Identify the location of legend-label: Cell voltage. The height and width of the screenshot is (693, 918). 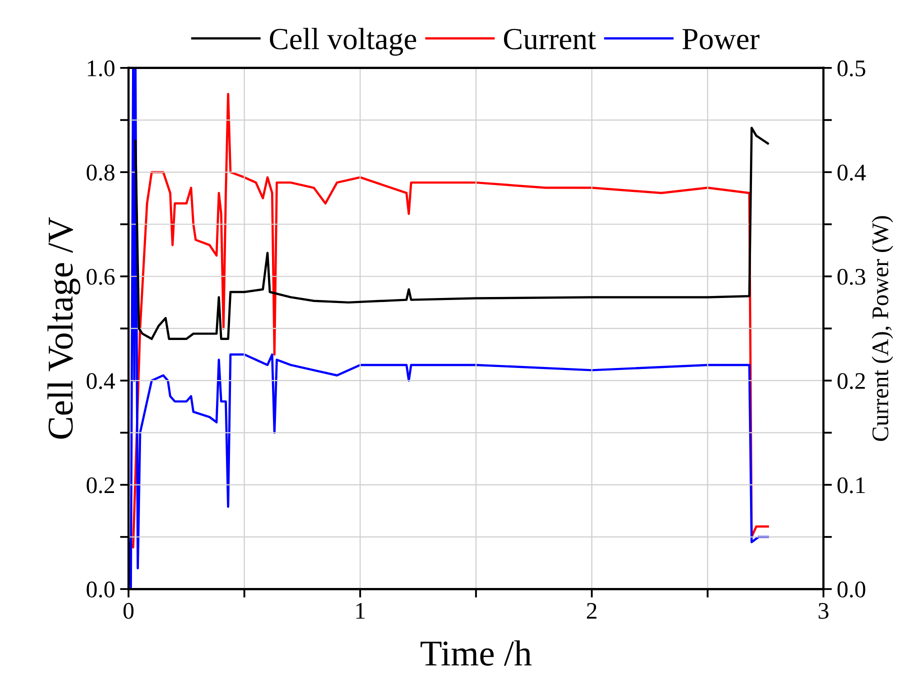
(343, 42).